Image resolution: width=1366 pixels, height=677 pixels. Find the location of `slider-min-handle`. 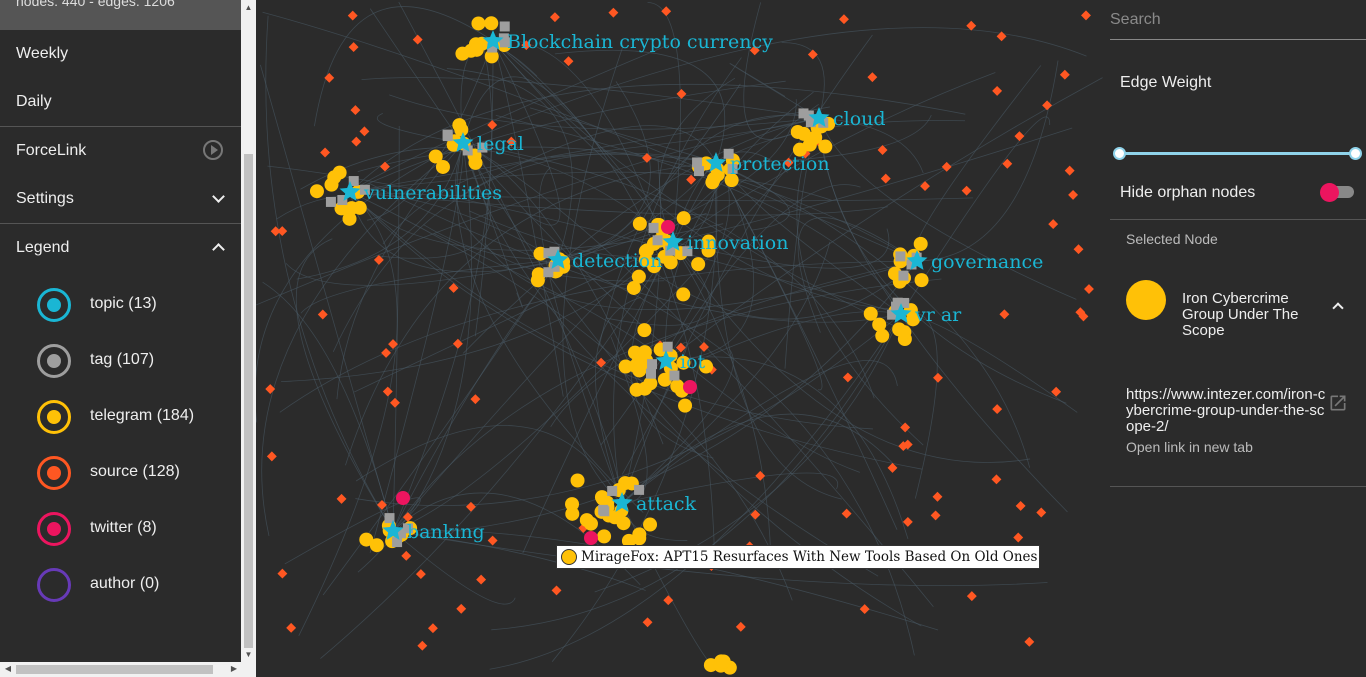

slider-min-handle is located at coordinates (1119, 153).